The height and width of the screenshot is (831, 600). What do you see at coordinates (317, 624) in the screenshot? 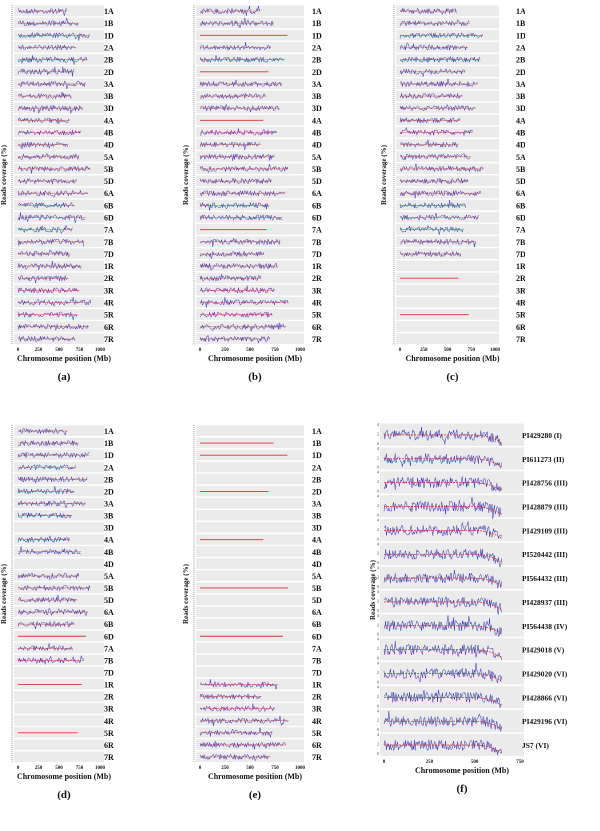
I see `row-label: 6B` at bounding box center [317, 624].